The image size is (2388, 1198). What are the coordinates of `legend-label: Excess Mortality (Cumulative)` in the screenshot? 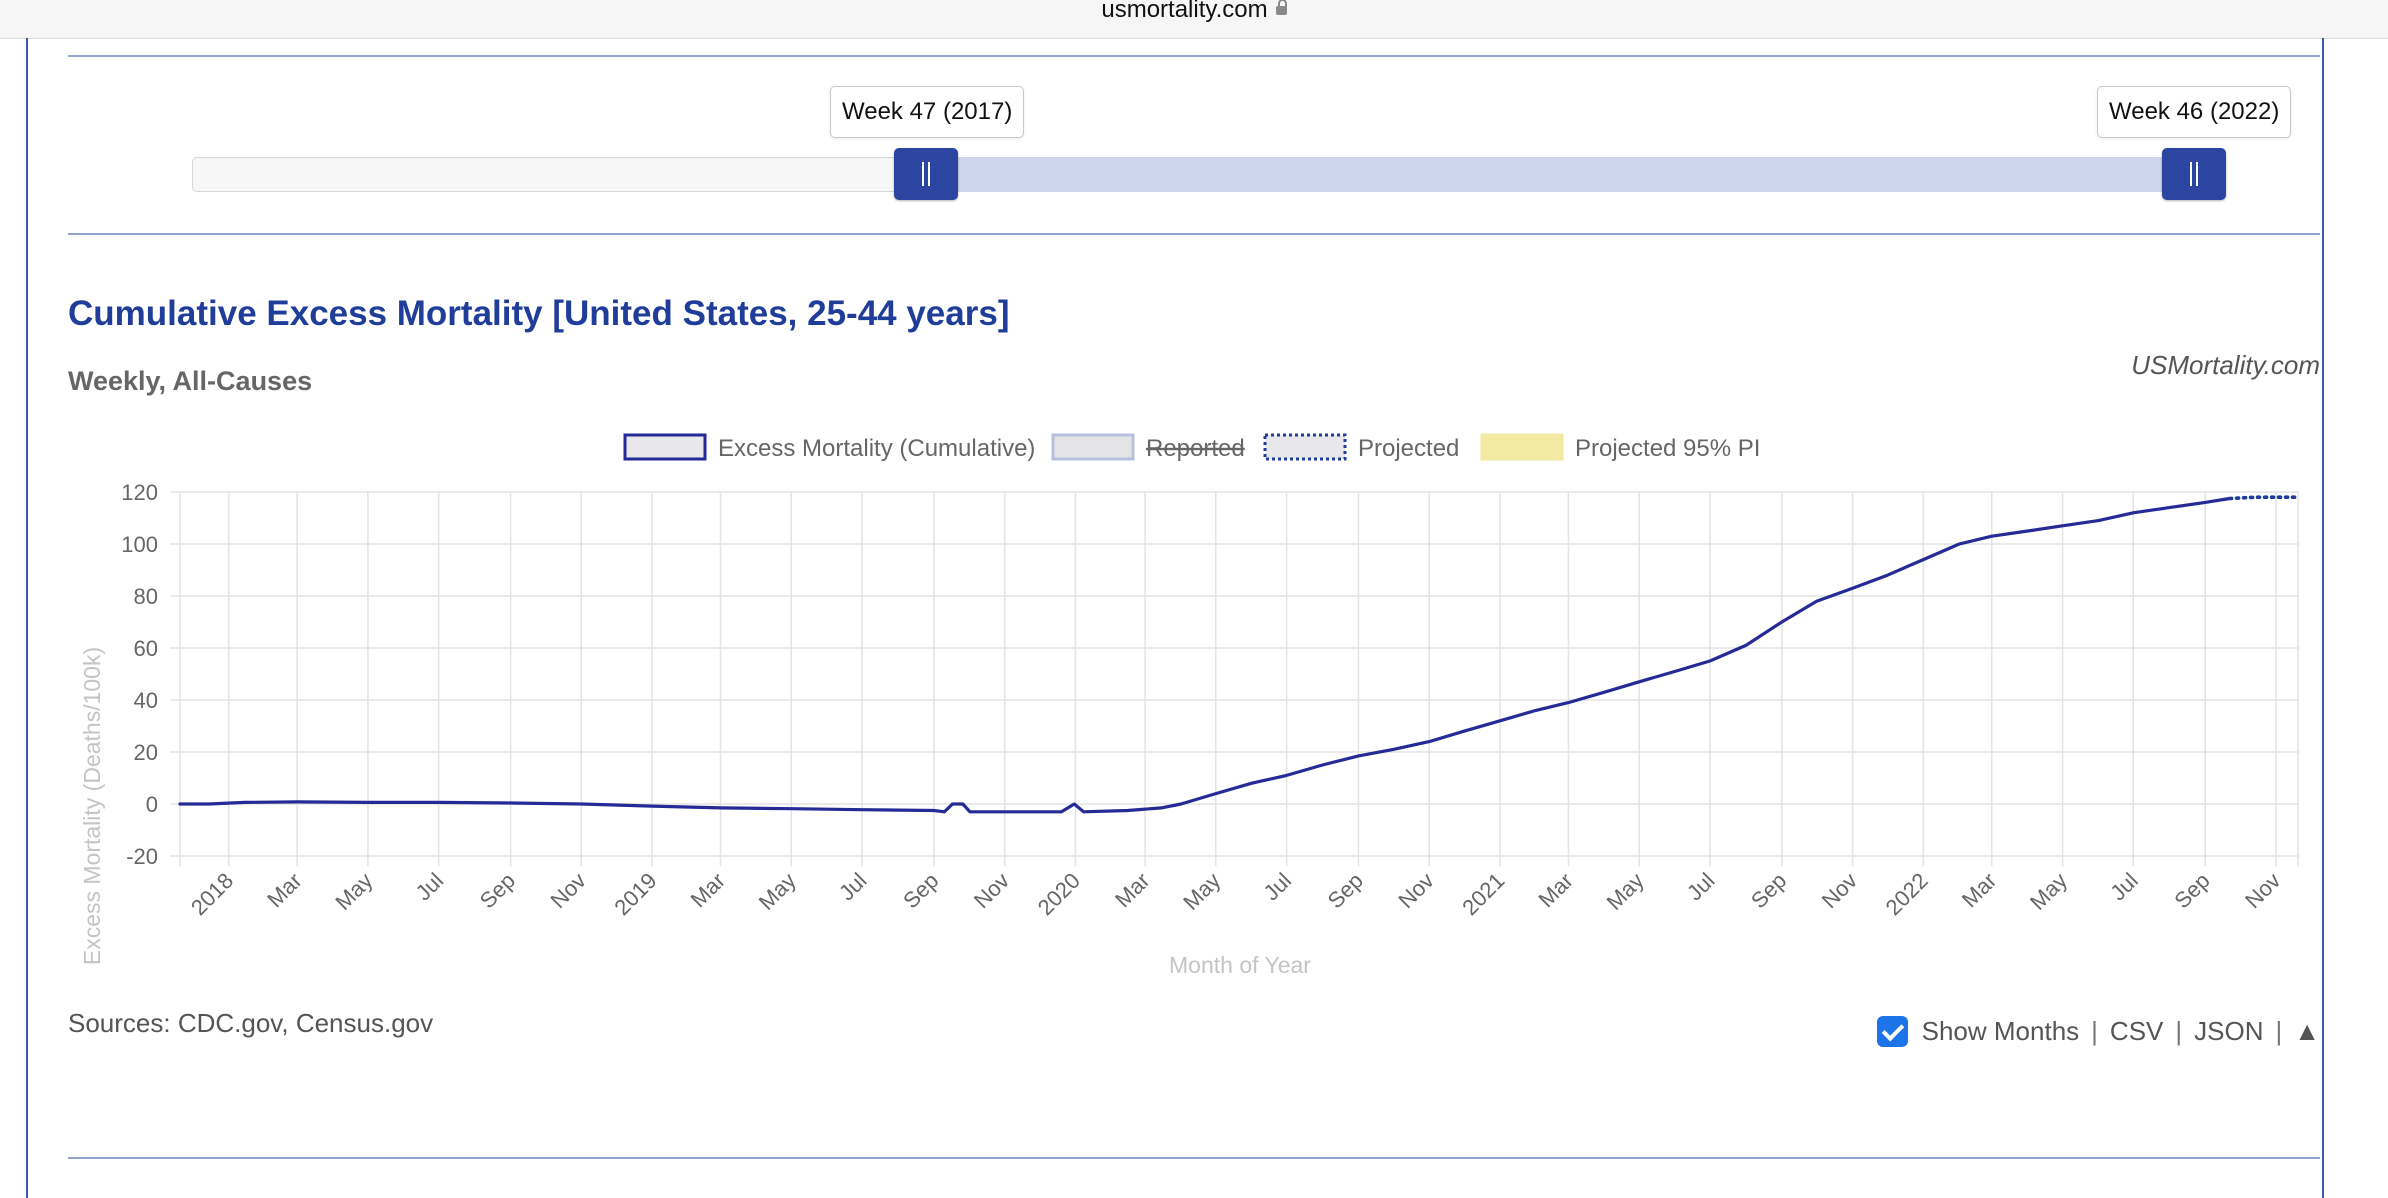 It's located at (876, 448).